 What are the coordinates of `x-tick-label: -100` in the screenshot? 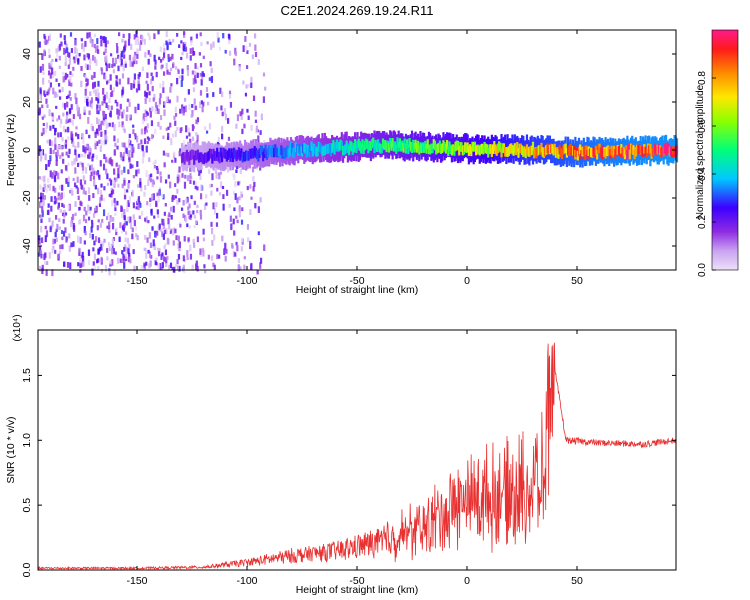 It's located at (246, 281).